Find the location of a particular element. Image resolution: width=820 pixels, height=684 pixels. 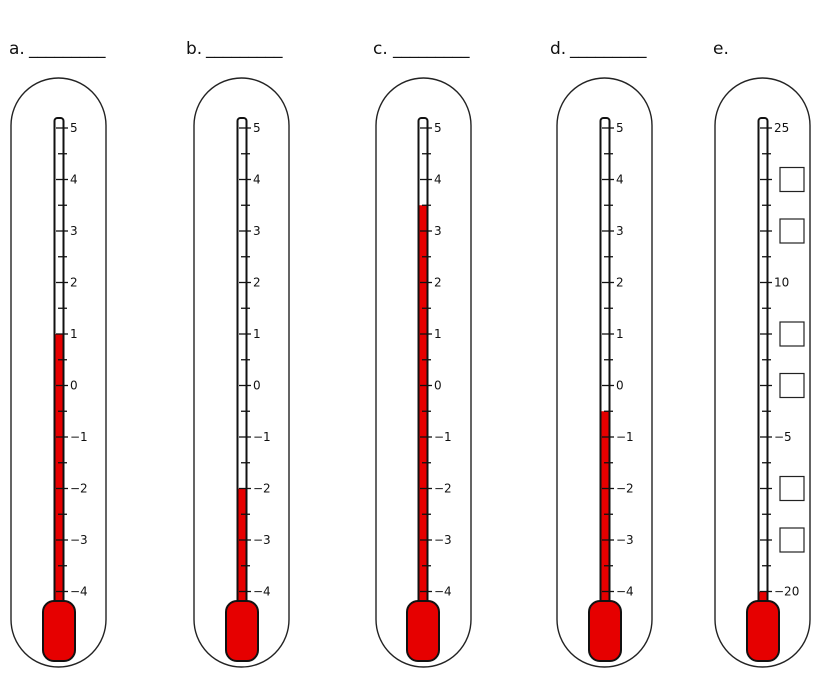

thermometer-e: e. −20 −5 10 25 is located at coordinates (762, 353).